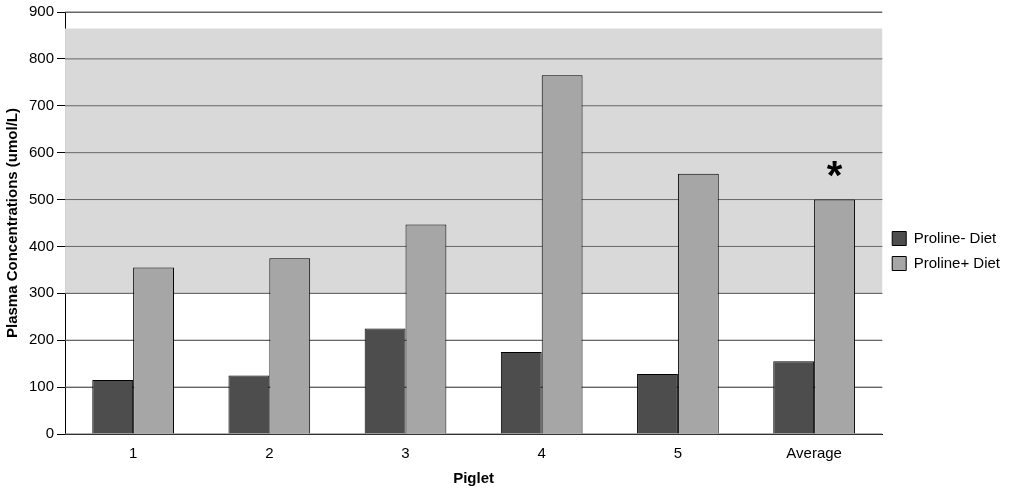 The height and width of the screenshot is (492, 1020). Describe the element at coordinates (678, 453) in the screenshot. I see `x-tick-label: 5` at that location.